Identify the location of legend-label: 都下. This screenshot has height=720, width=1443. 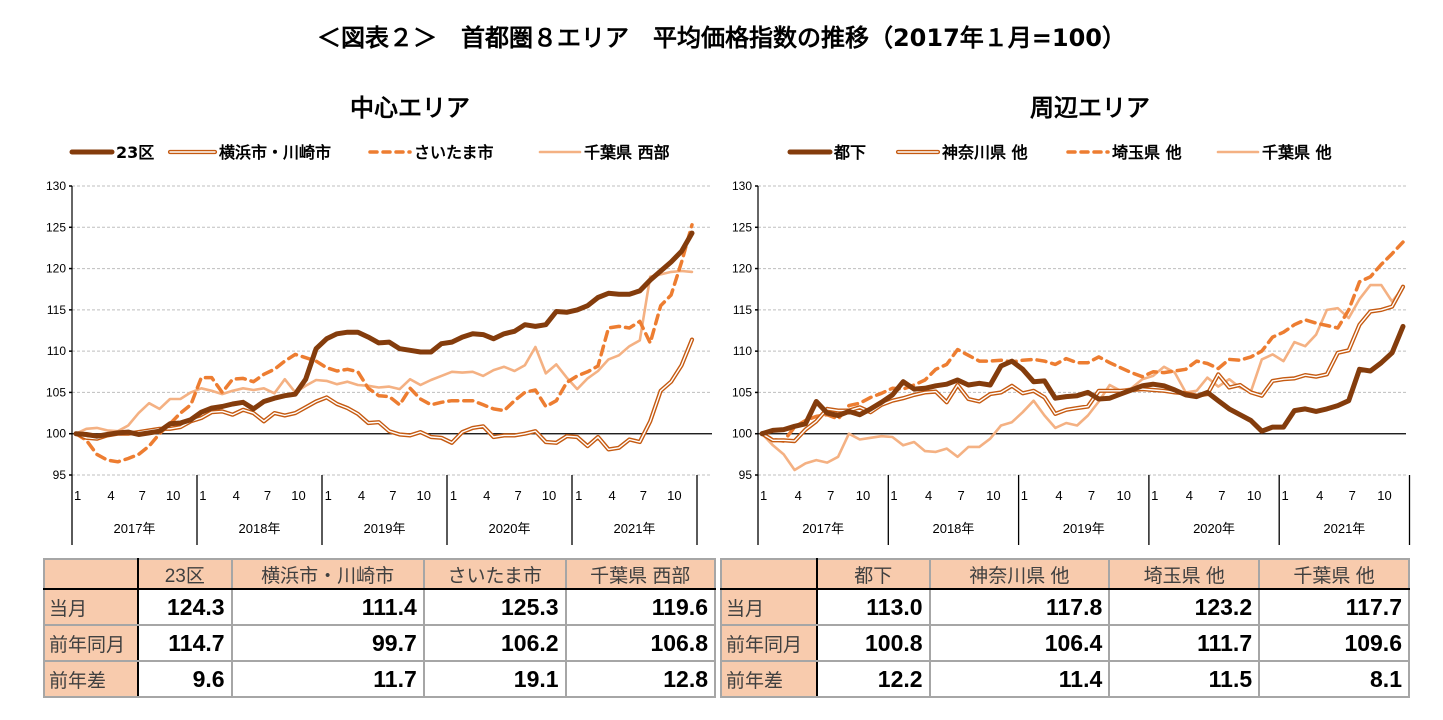
(849, 152).